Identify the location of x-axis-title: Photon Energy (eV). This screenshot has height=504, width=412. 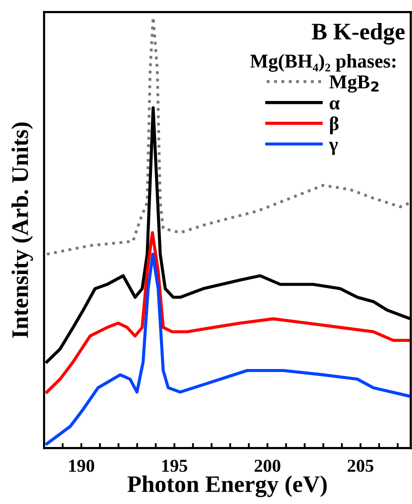
(227, 487).